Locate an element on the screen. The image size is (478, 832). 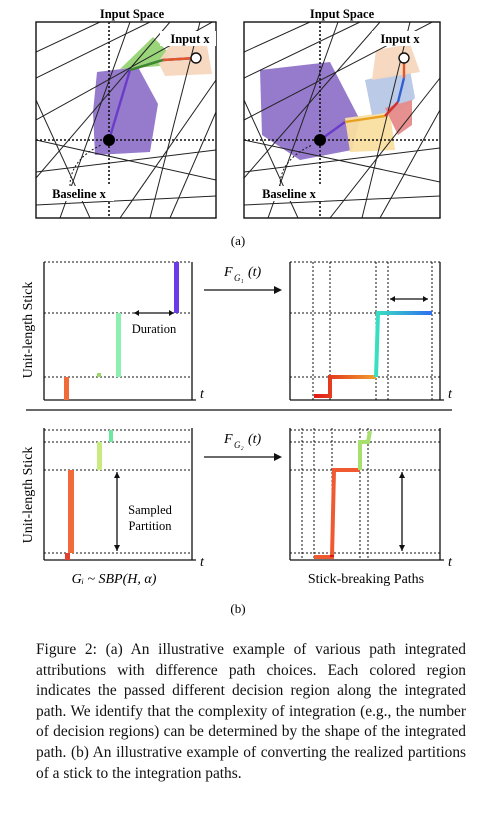
baseline-label-r: Baseline x is located at coordinates (289, 194).